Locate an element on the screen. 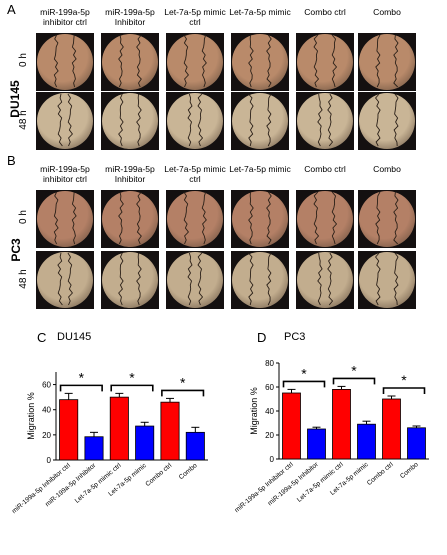 This screenshot has height=555, width=447. chart-c-significance-star-1: * is located at coordinates (82, 377).